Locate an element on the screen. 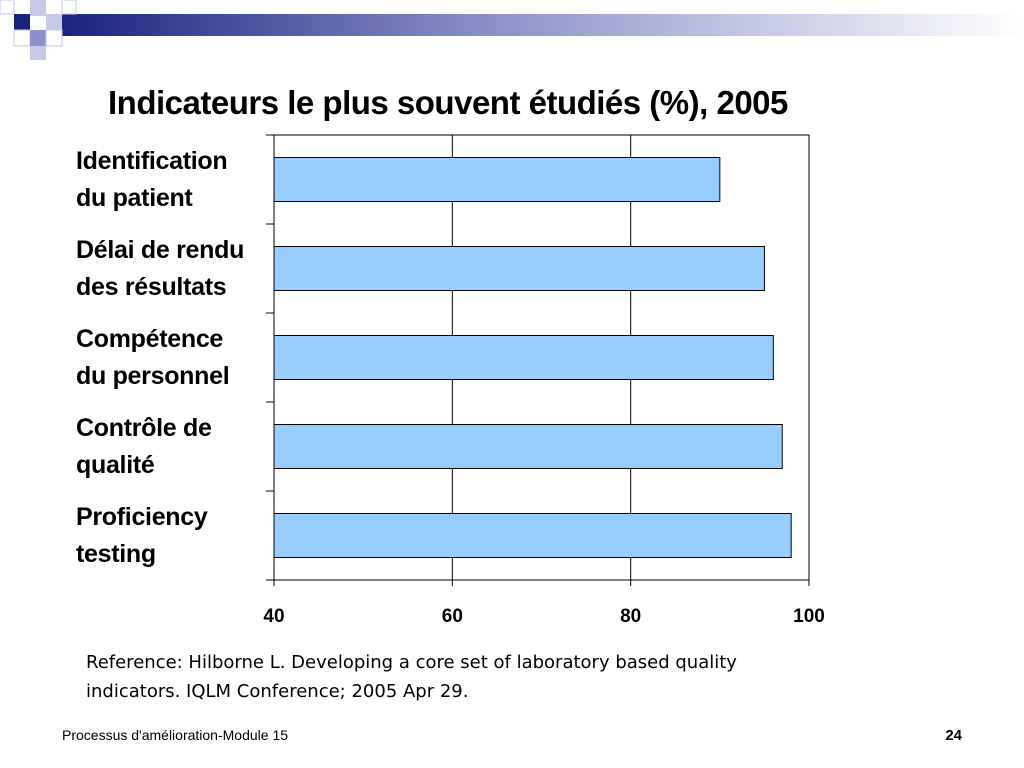  category-label-line: du personnel is located at coordinates (153, 375).